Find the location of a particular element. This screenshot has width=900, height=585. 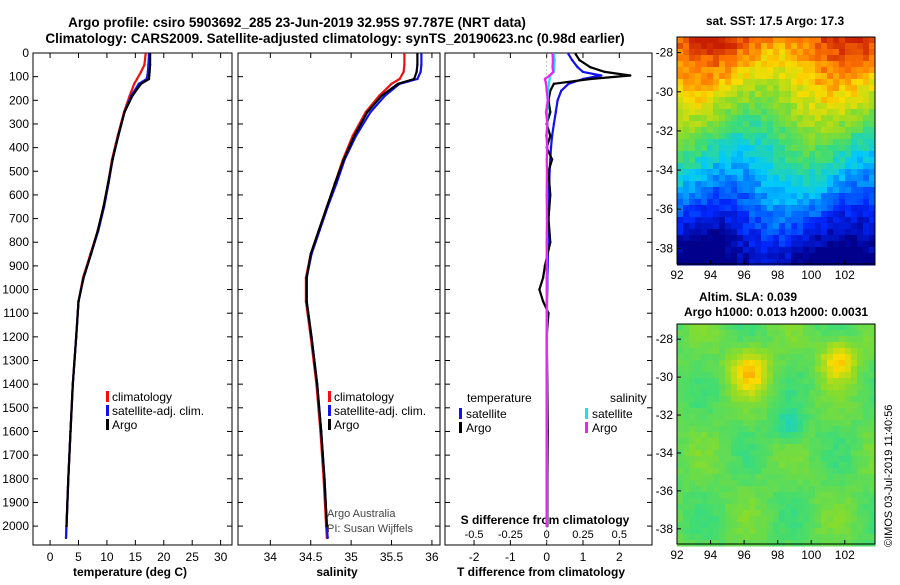

depth-tick-label: 300 is located at coordinates (19, 124).